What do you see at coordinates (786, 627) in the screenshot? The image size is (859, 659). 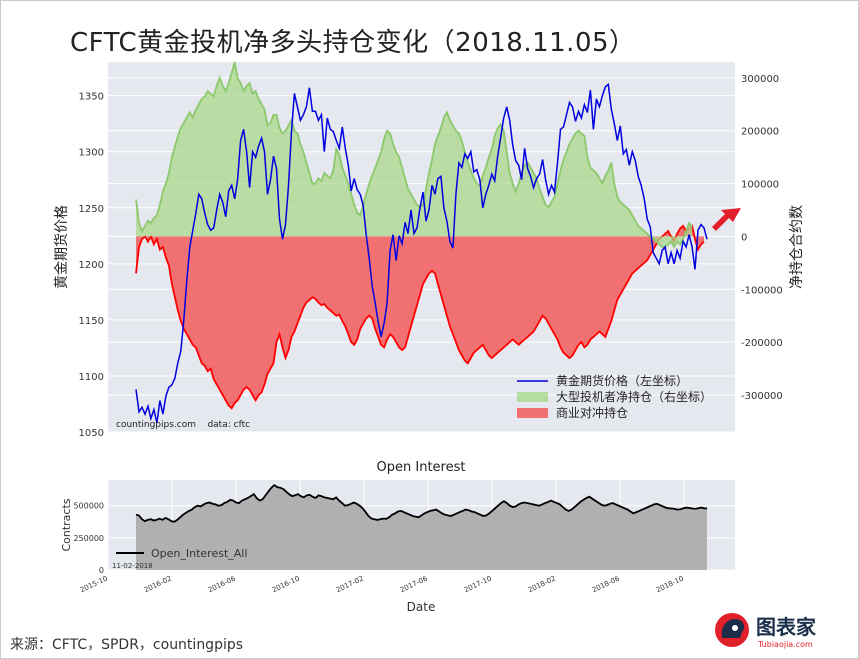 I see `logo-text: 图表家` at bounding box center [786, 627].